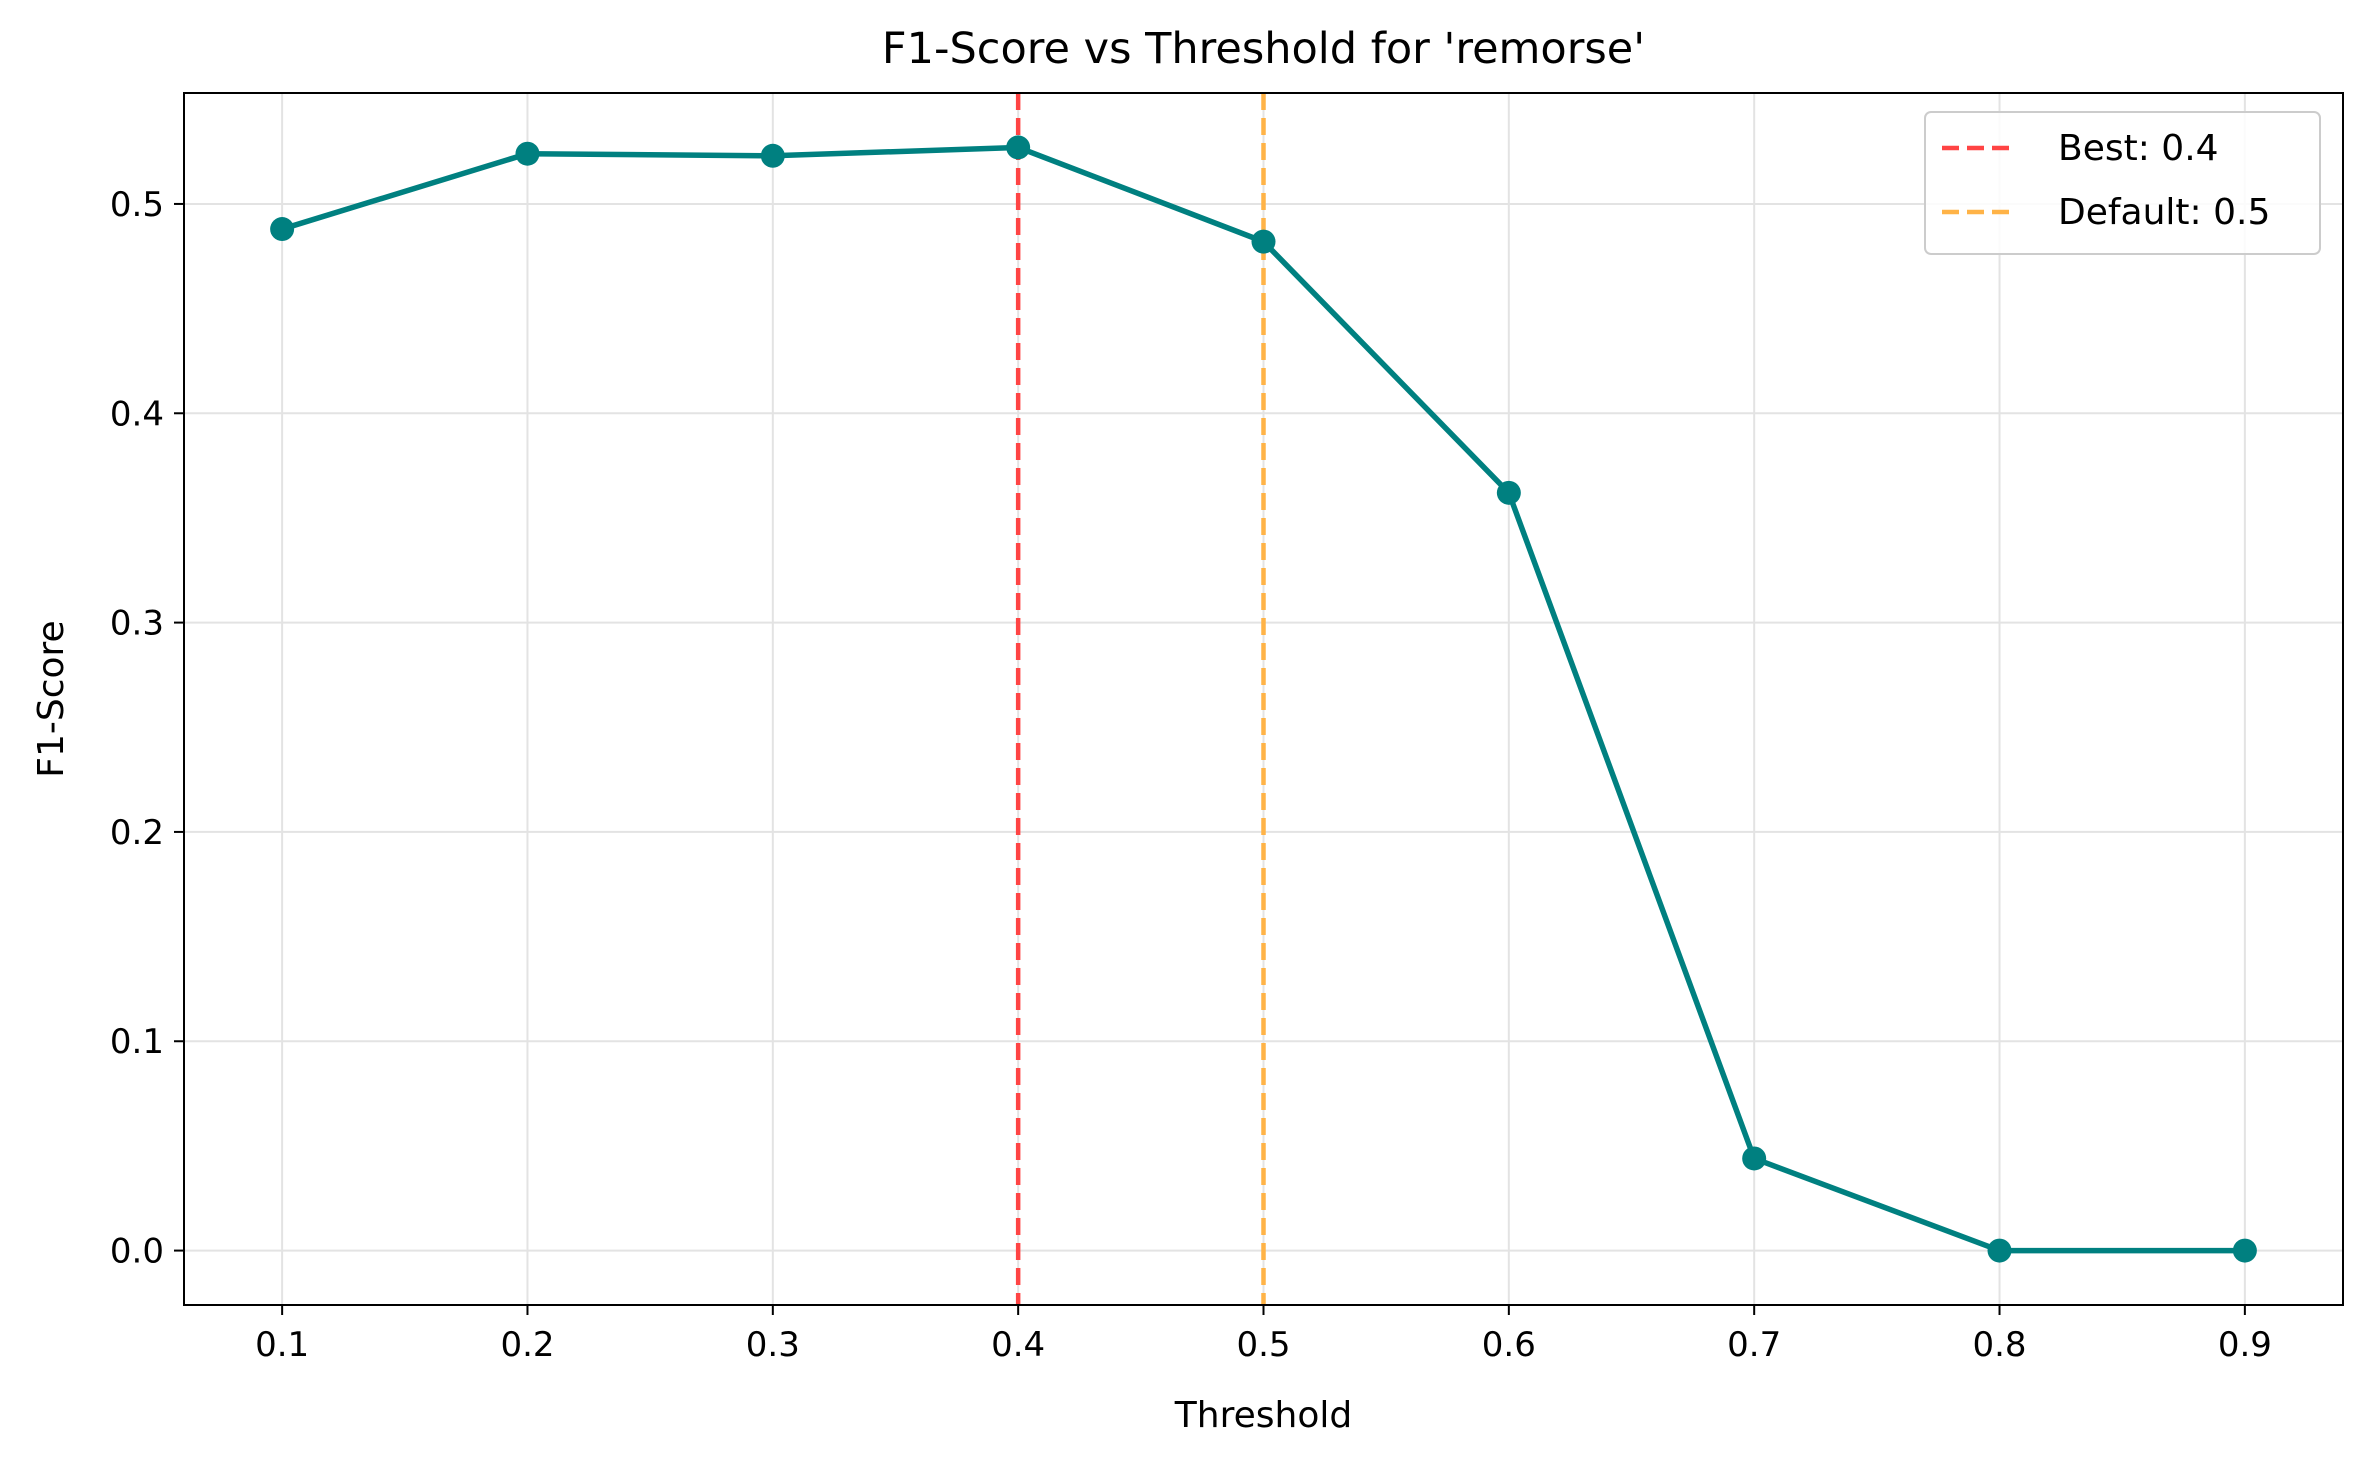 This screenshot has width=2370, height=1466. I want to click on x-tick-label: 0.7, so click(1754, 1345).